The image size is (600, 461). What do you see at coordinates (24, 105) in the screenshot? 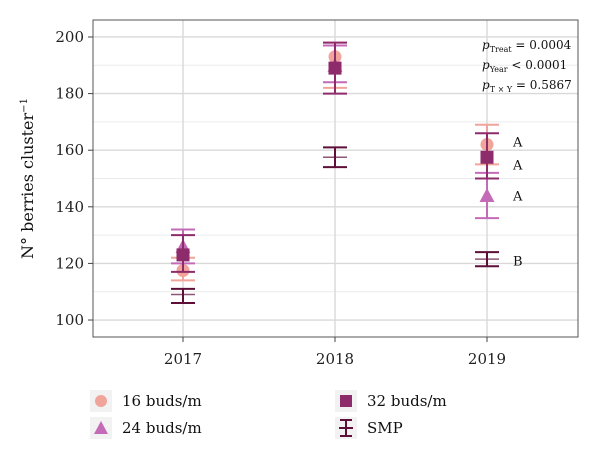
I see `y-axis-title-superscript: −1` at bounding box center [24, 105].